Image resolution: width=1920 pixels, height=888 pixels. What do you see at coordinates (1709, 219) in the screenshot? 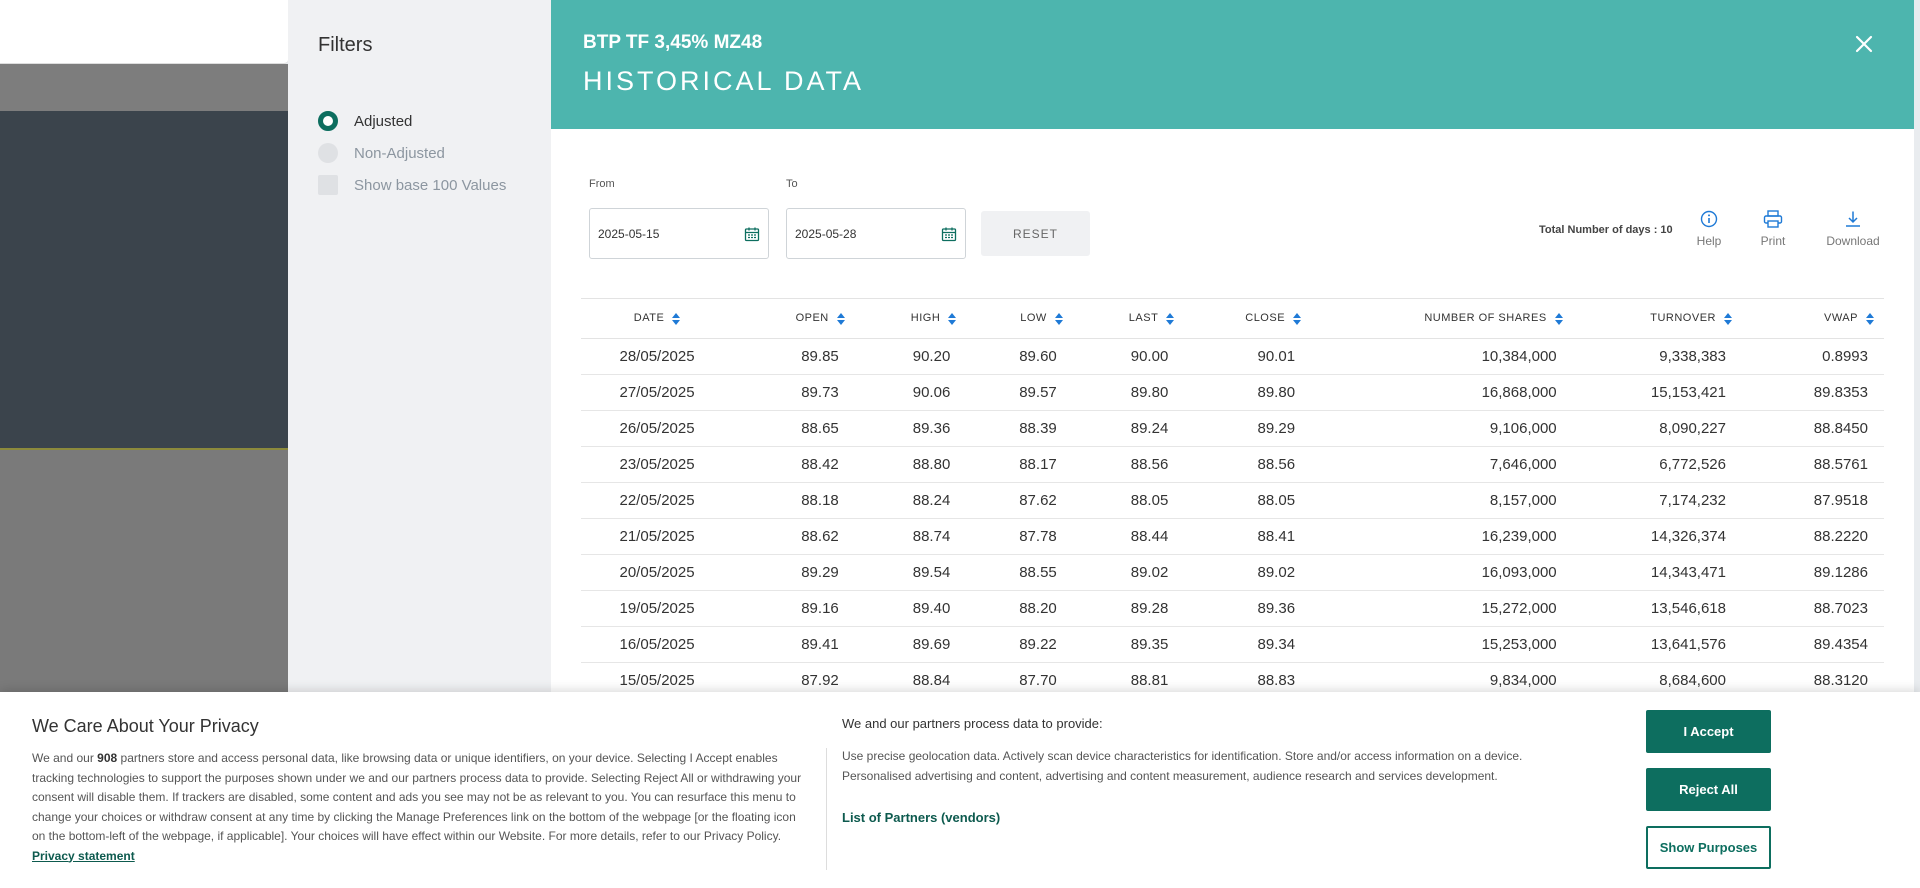
I see `info-icon` at bounding box center [1709, 219].